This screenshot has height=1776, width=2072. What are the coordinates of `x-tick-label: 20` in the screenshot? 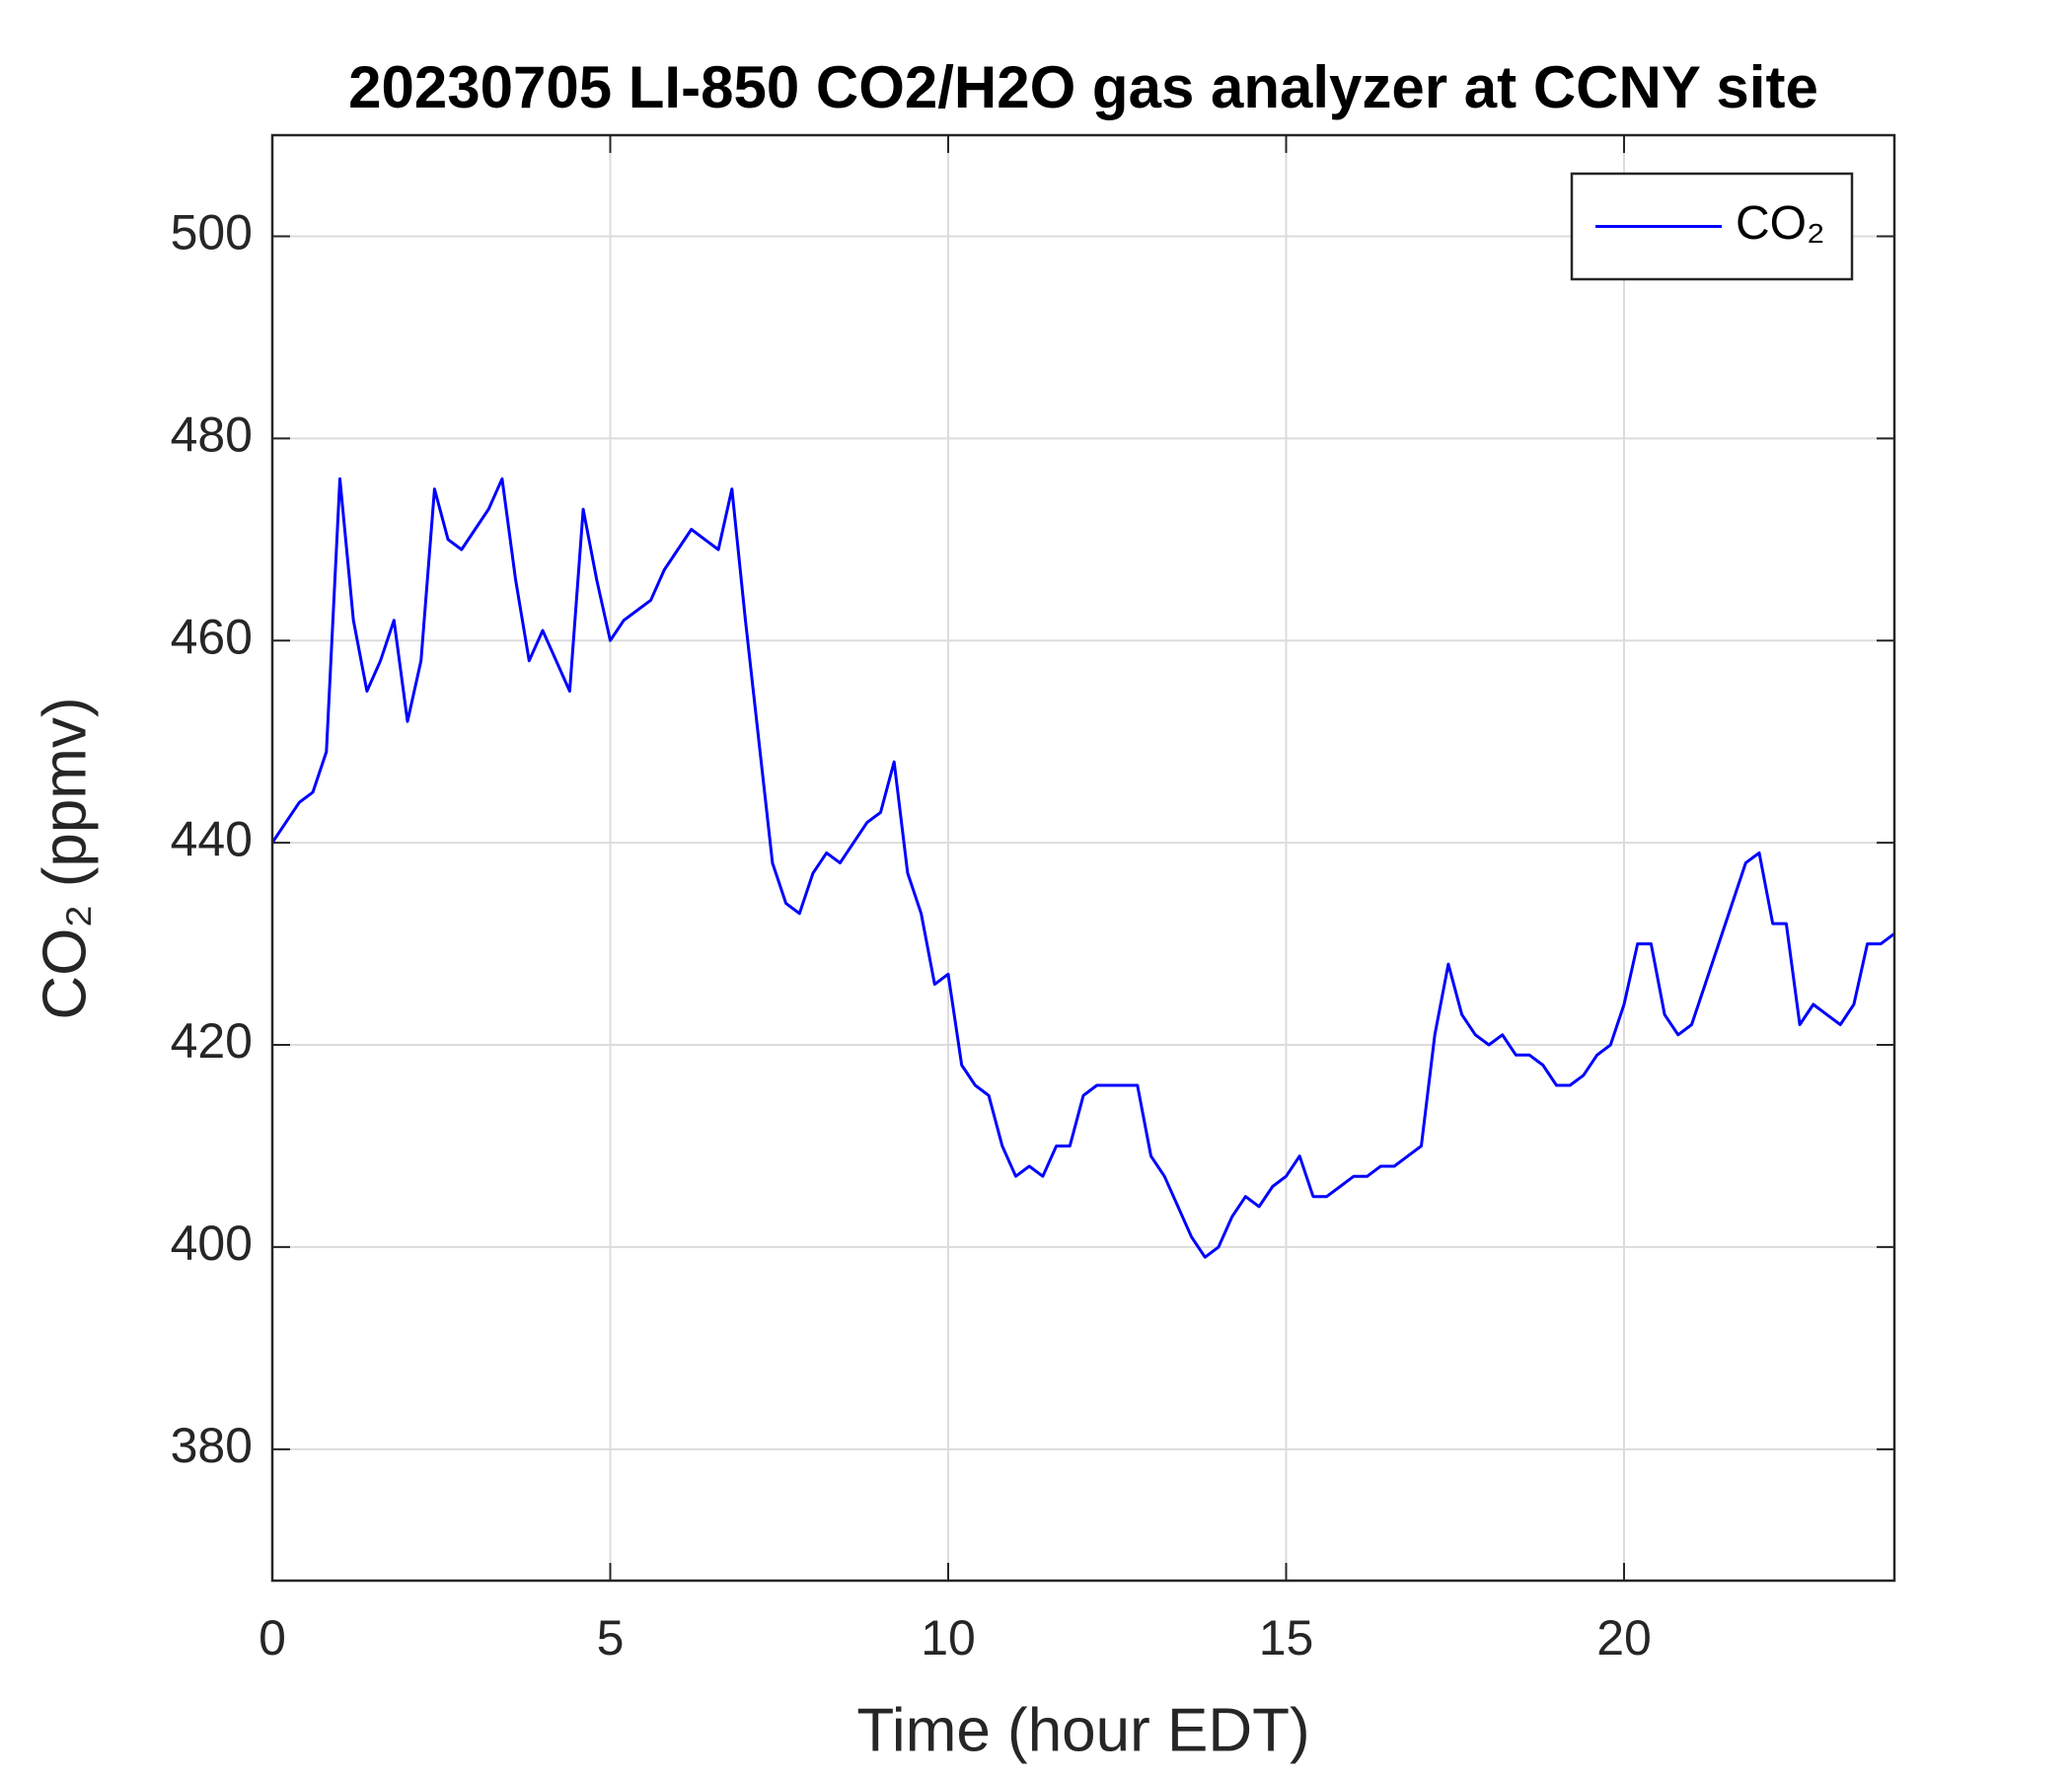 It's located at (1624, 1638).